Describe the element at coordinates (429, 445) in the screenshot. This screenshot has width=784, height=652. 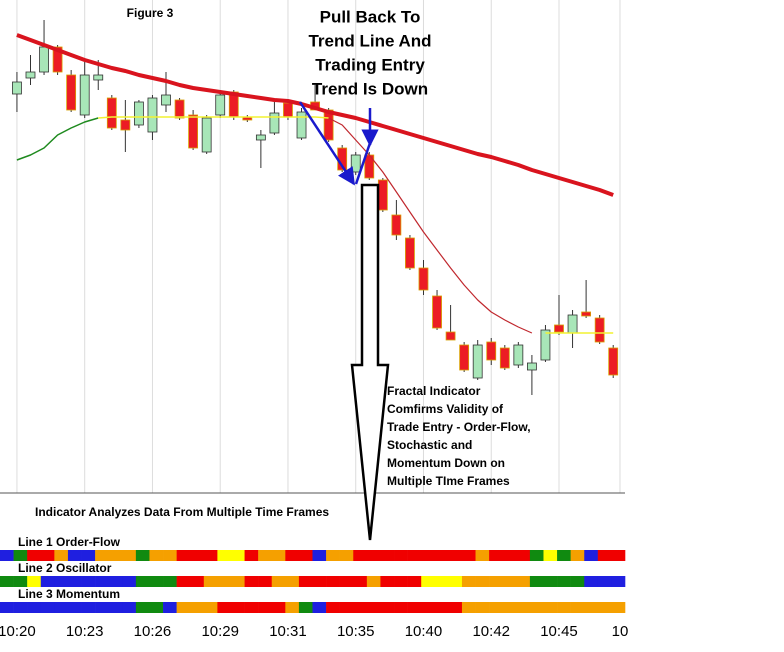
I see `note-line: Stochastic and` at that location.